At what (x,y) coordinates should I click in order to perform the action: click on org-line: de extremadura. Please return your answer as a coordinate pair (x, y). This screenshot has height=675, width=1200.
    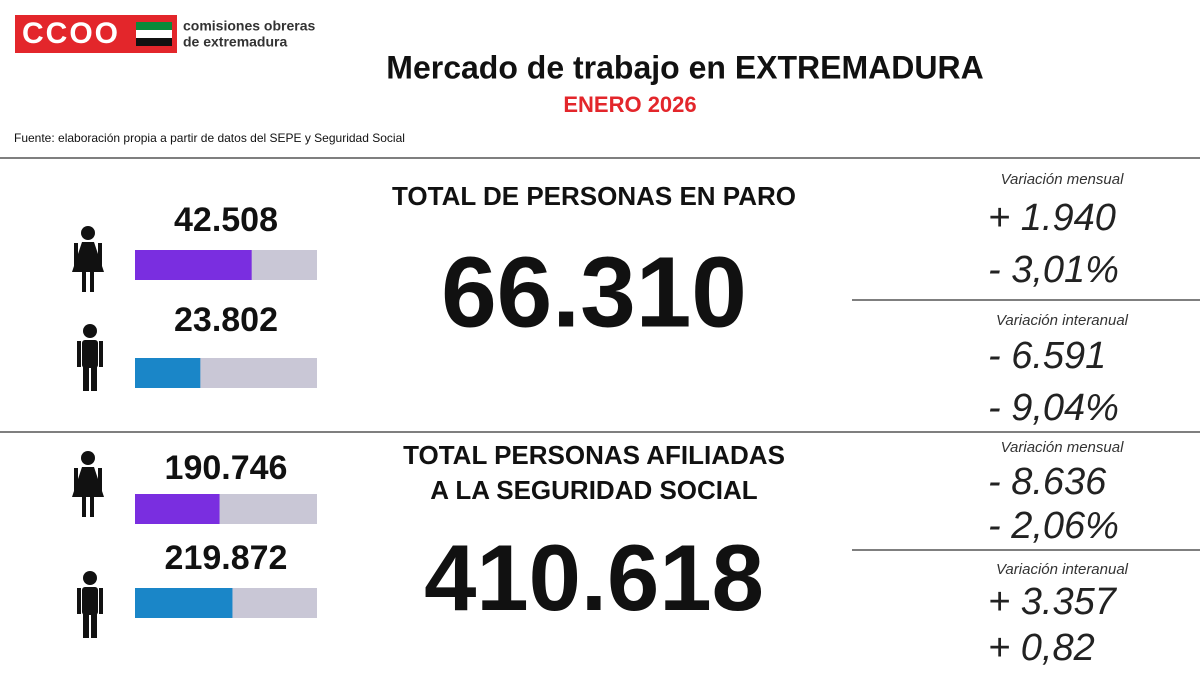
    Looking at the image, I should click on (235, 42).